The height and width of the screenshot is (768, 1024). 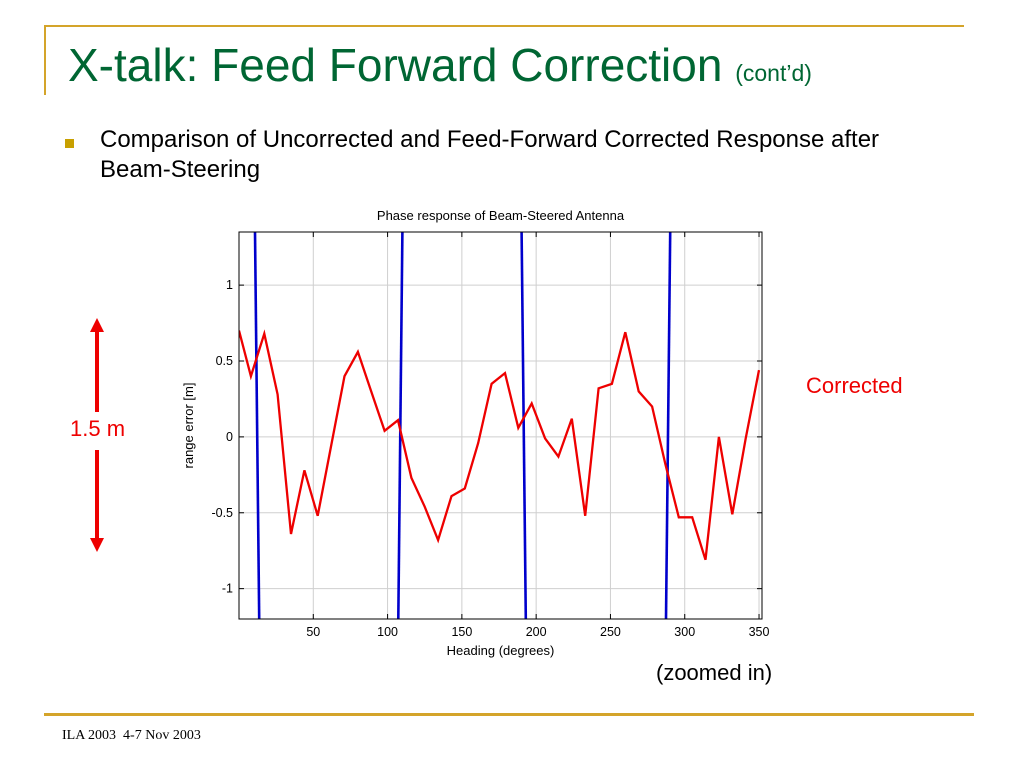 What do you see at coordinates (501, 650) in the screenshot?
I see `chart-x-axis-label: Heading (degrees)` at bounding box center [501, 650].